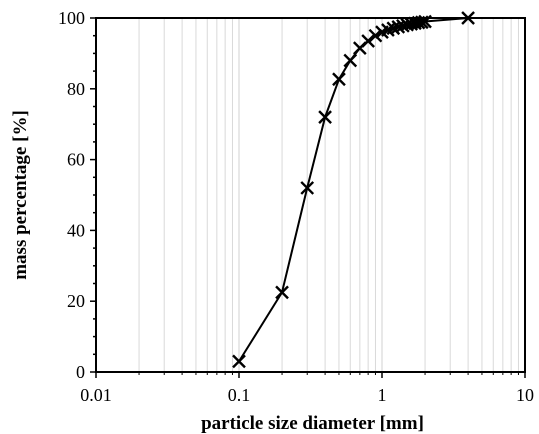  I want to click on y-tick-label: 60, so click(76, 160).